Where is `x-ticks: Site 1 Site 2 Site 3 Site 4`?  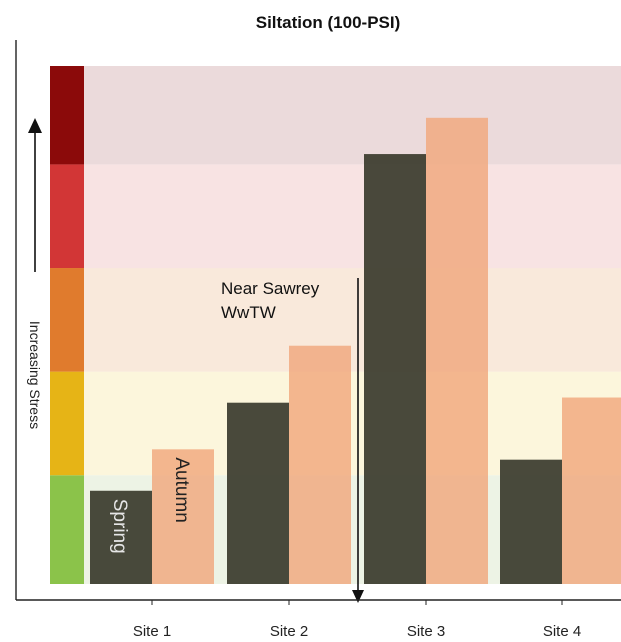 x-ticks: Site 1 Site 2 Site 3 Site 4 is located at coordinates (357, 620).